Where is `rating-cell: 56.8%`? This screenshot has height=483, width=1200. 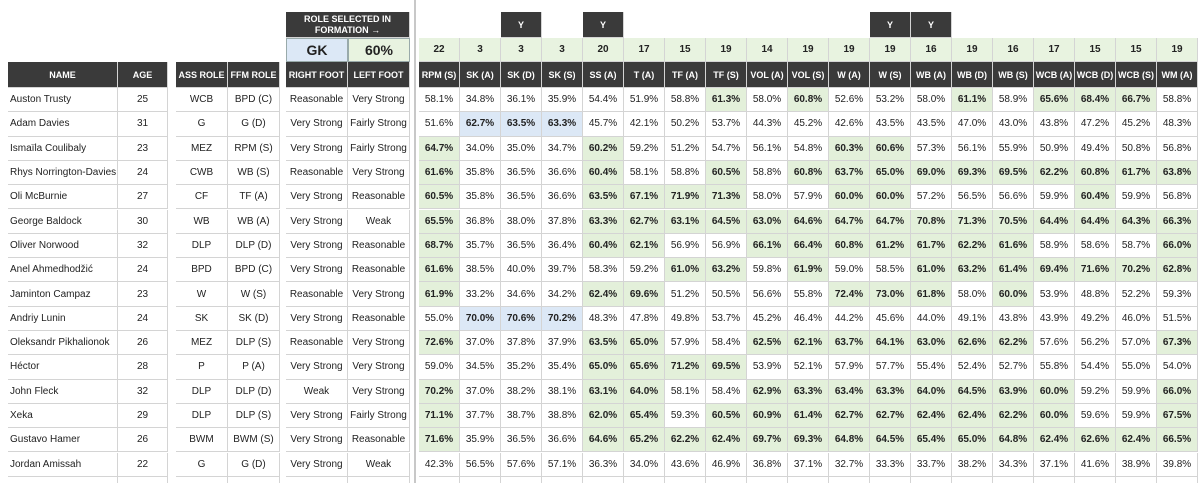 rating-cell: 56.8% is located at coordinates (1177, 197).